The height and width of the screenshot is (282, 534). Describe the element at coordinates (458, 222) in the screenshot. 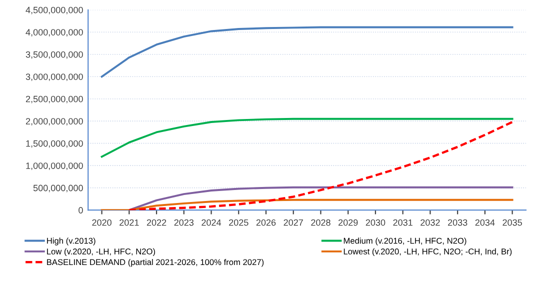

I see `x-tick-label: 2033` at that location.